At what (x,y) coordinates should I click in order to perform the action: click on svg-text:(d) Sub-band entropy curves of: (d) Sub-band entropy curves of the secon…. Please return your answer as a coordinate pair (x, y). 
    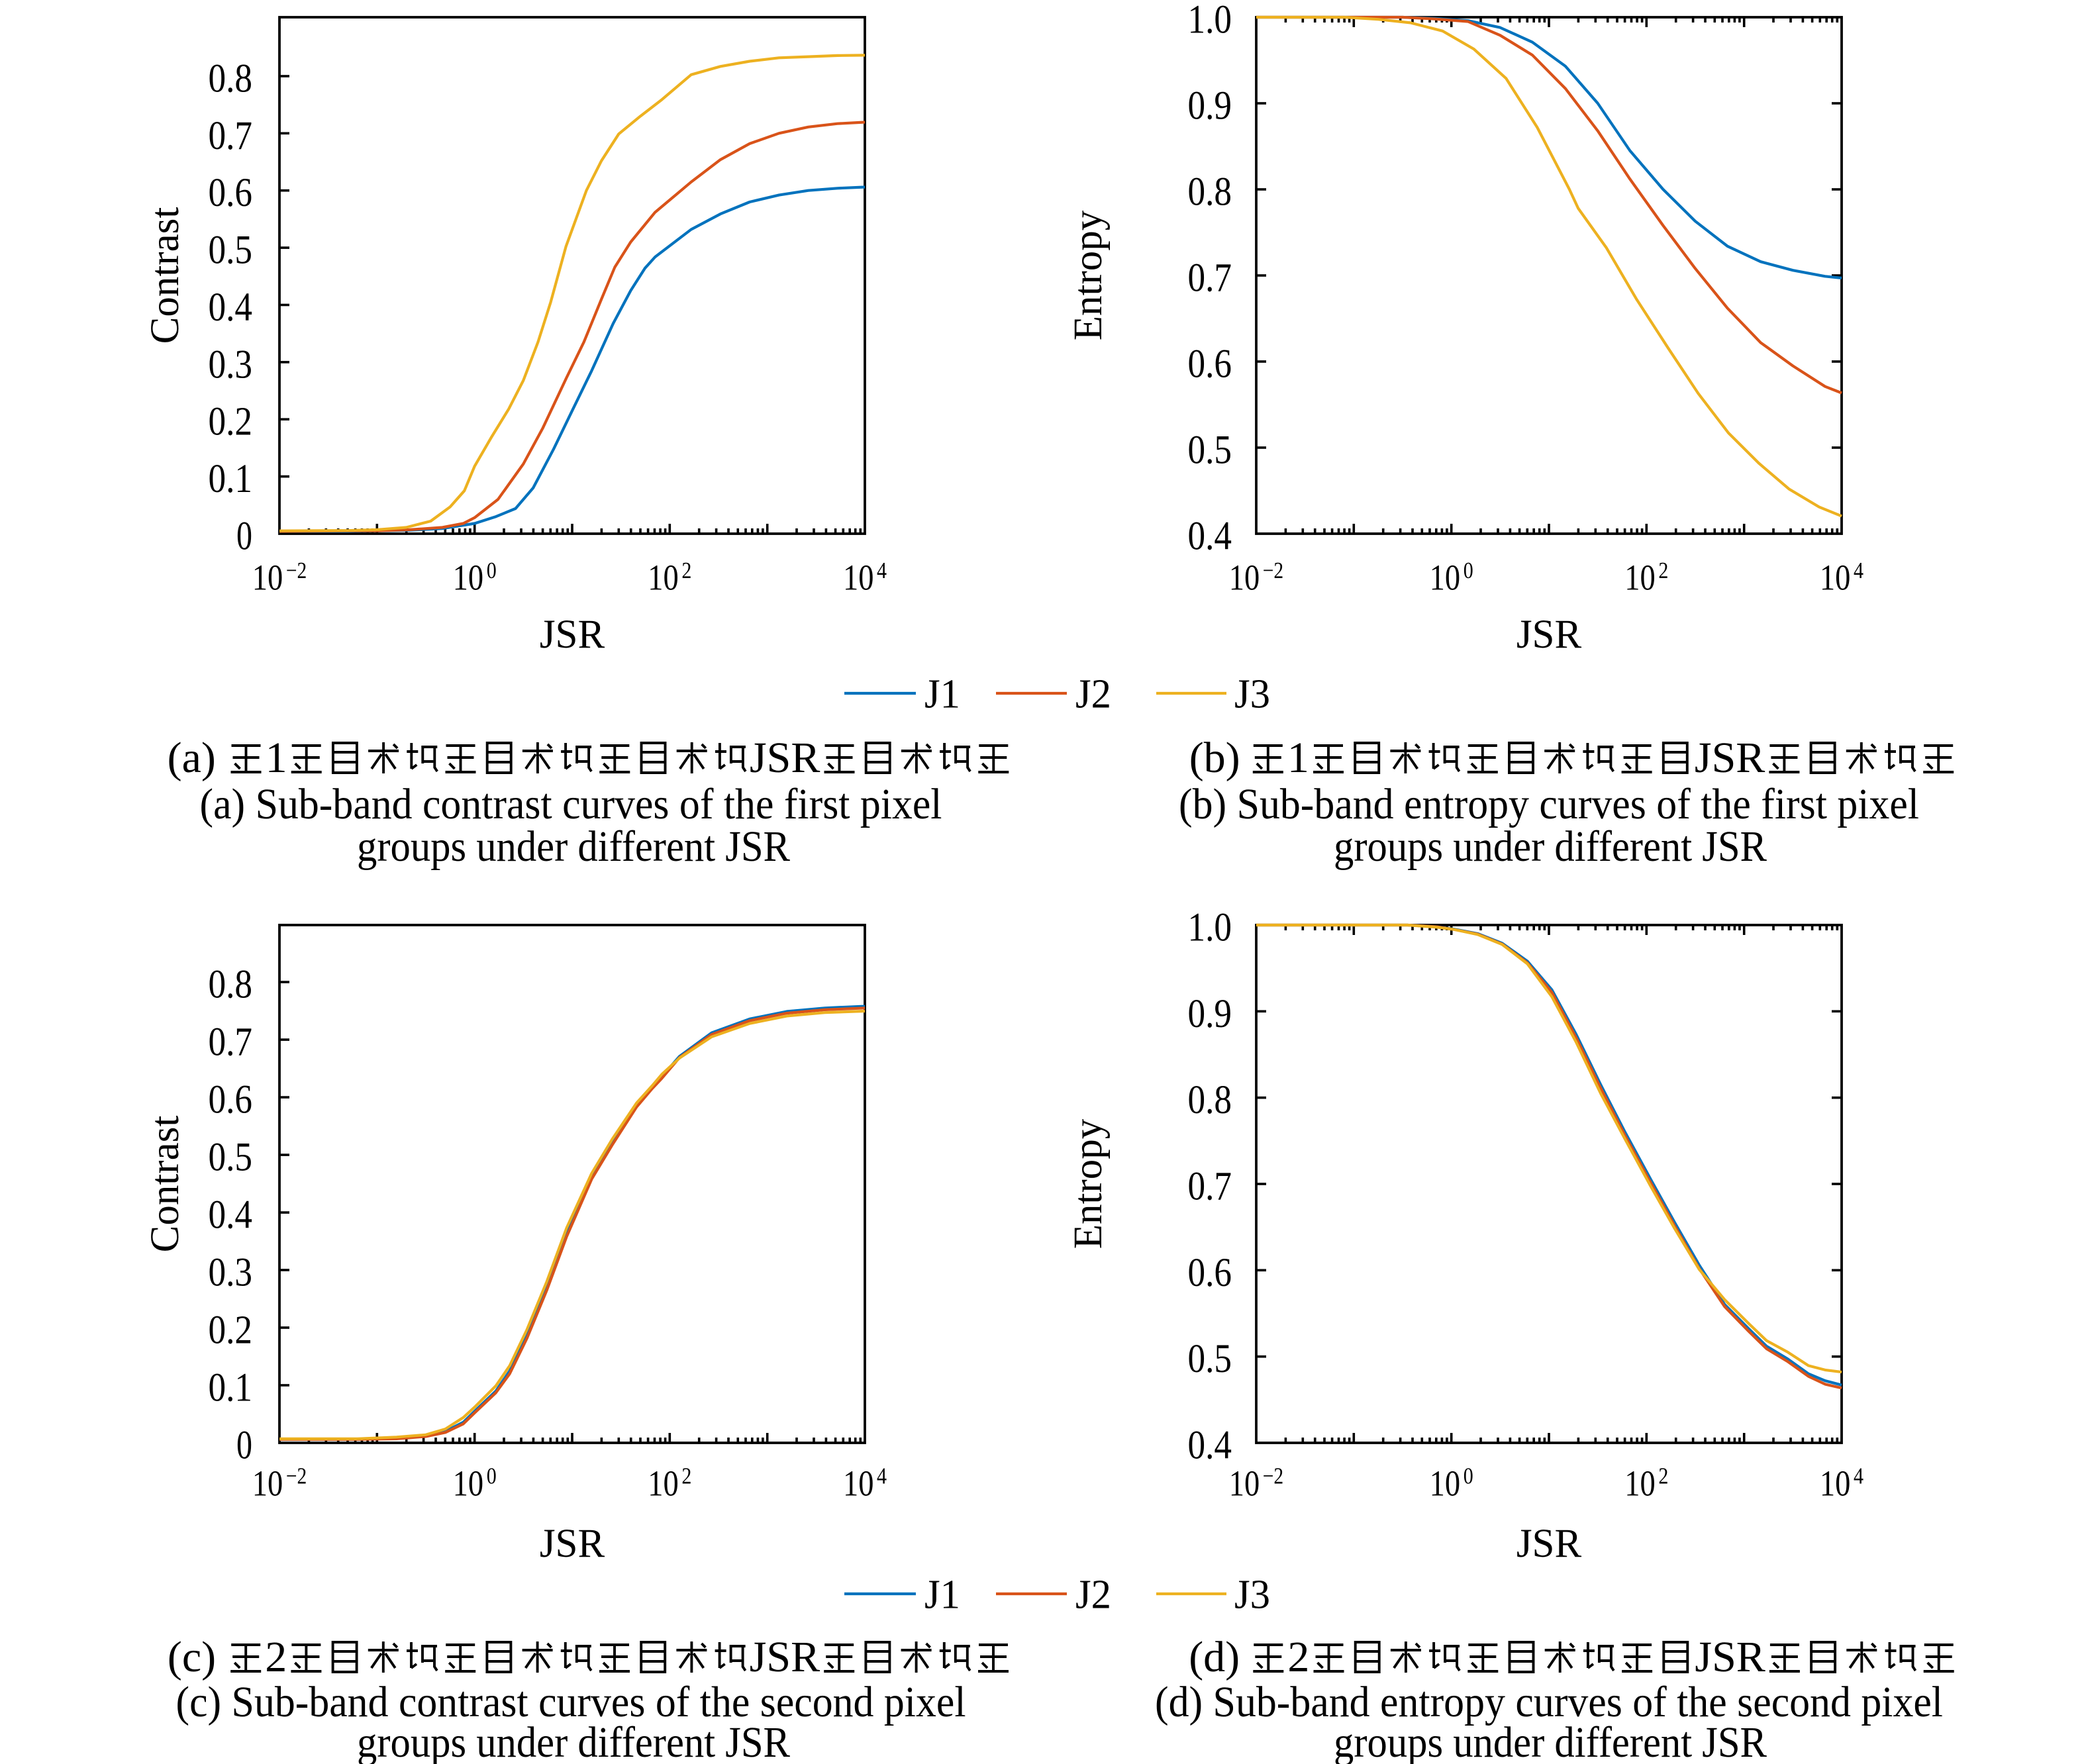
    Looking at the image, I should click on (1549, 1702).